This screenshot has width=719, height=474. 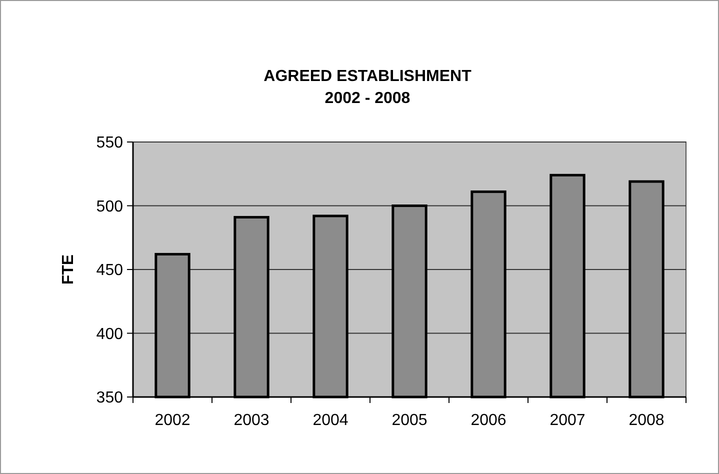 What do you see at coordinates (410, 420) in the screenshot?
I see `x-tick-label: 2005` at bounding box center [410, 420].